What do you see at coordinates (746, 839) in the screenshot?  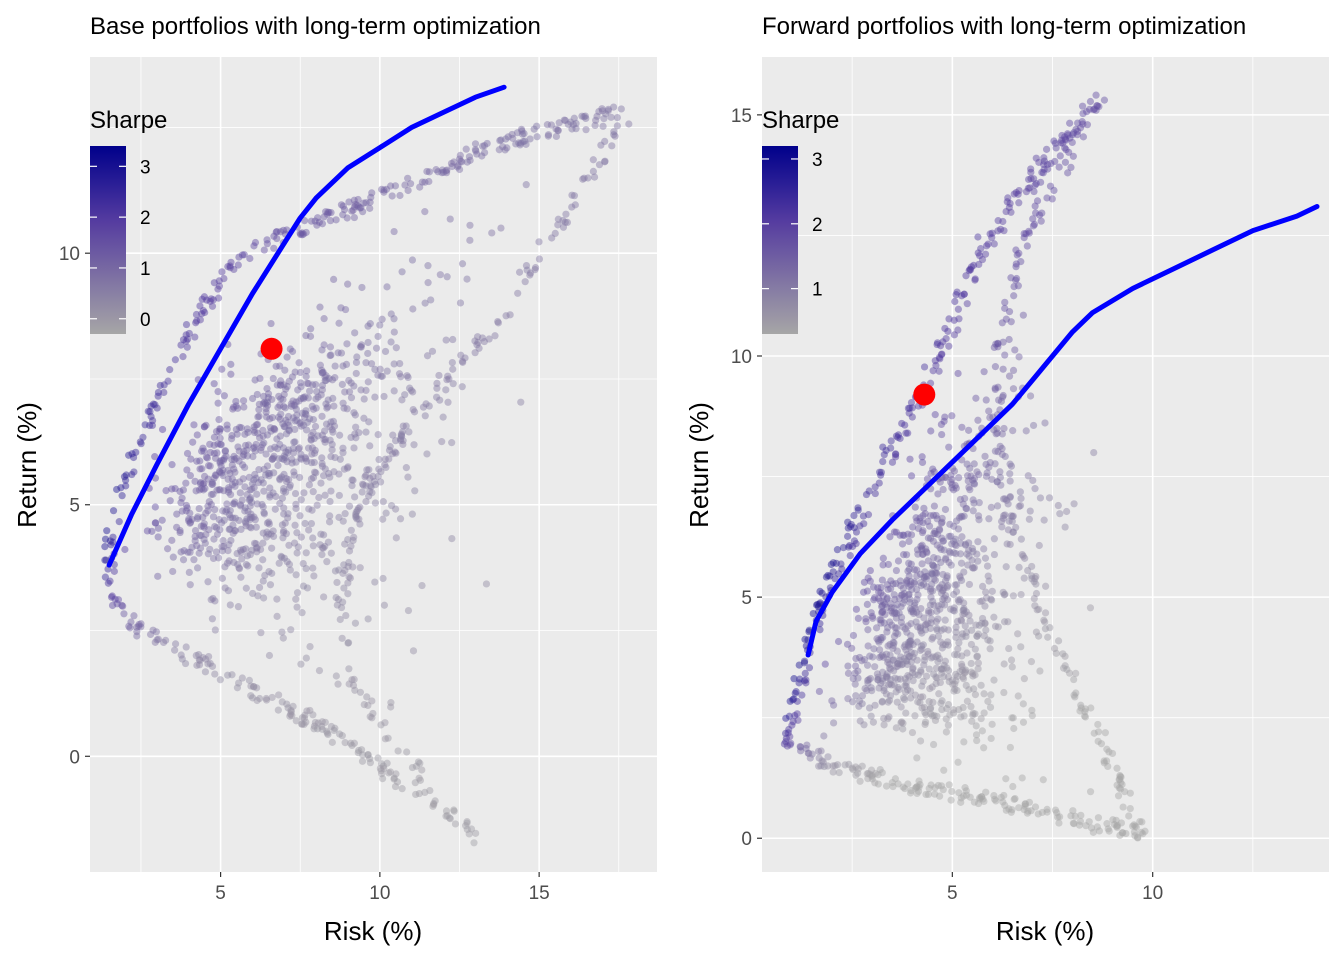 I see `y-tick-label: 0` at bounding box center [746, 839].